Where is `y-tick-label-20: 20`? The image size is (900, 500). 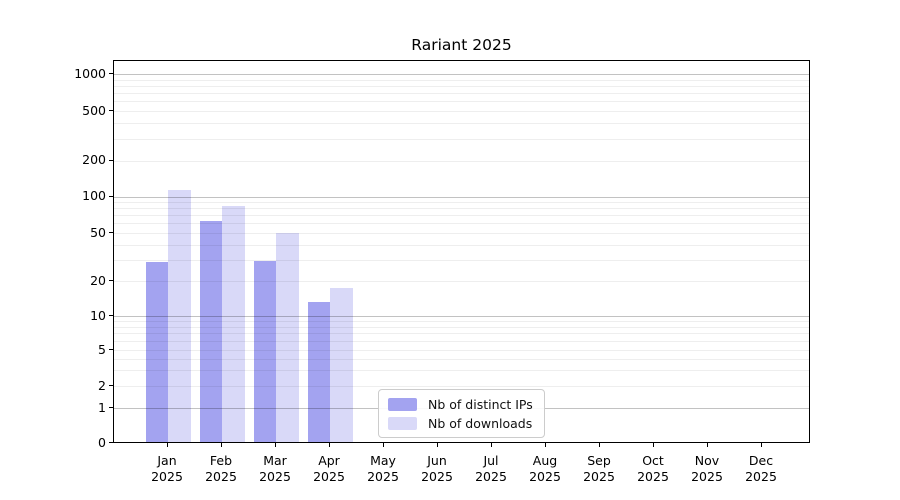 y-tick-label-20: 20 is located at coordinates (98, 280).